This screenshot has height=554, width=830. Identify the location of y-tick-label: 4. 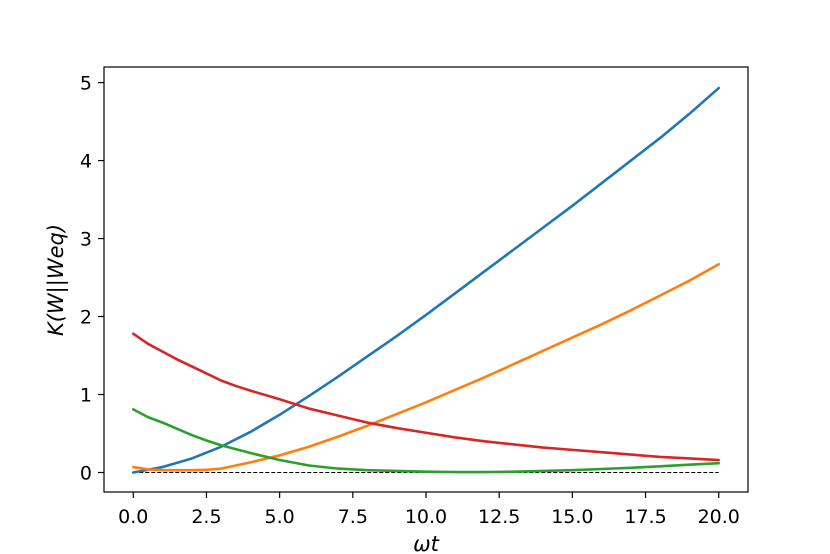
(86, 162).